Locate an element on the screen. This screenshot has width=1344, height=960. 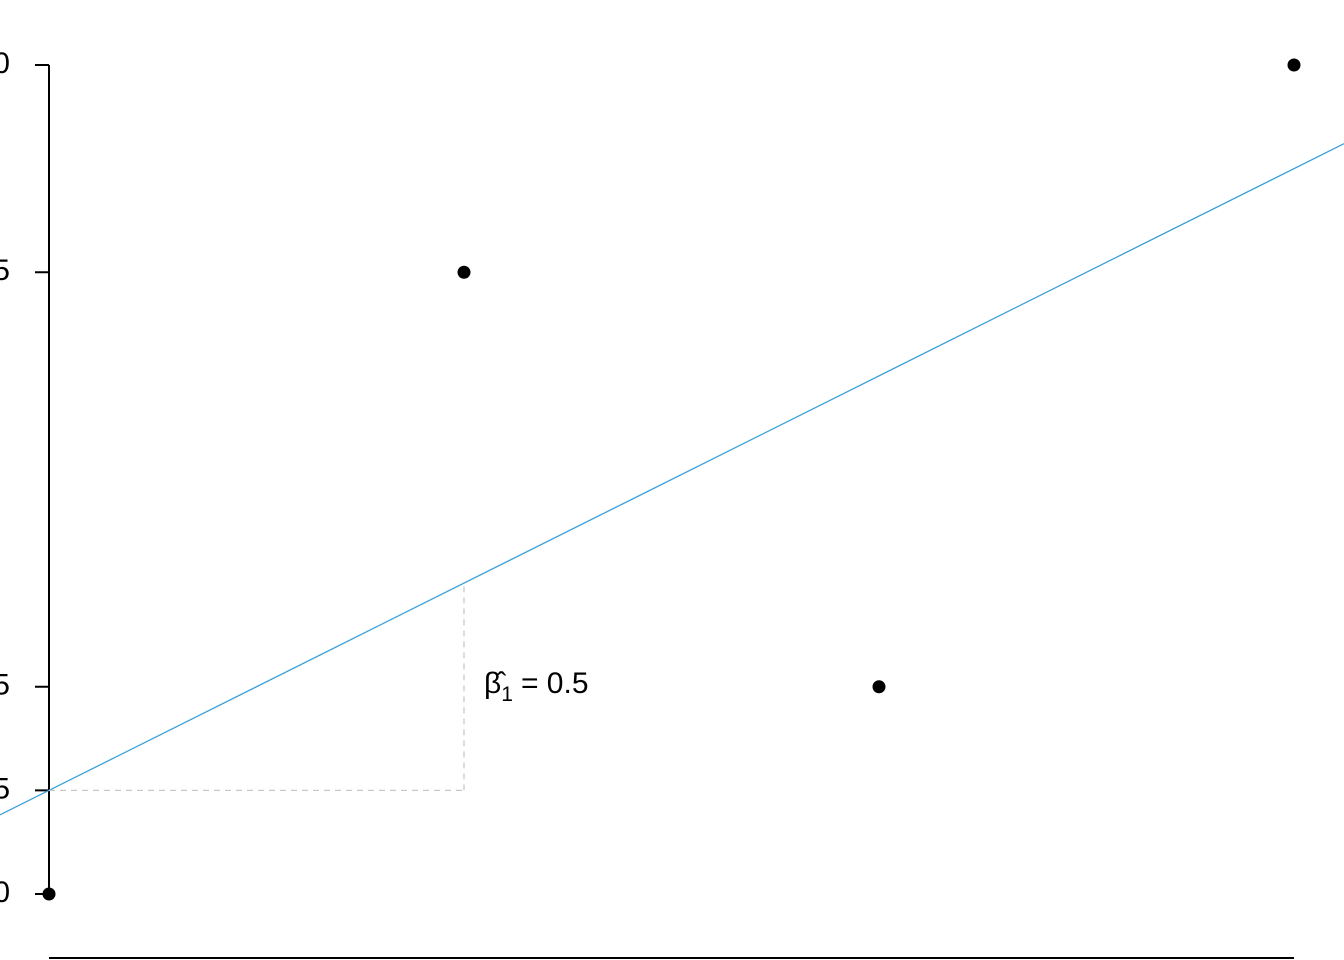
slope-annotation: β̂1 = 0.5 is located at coordinates (536, 686).